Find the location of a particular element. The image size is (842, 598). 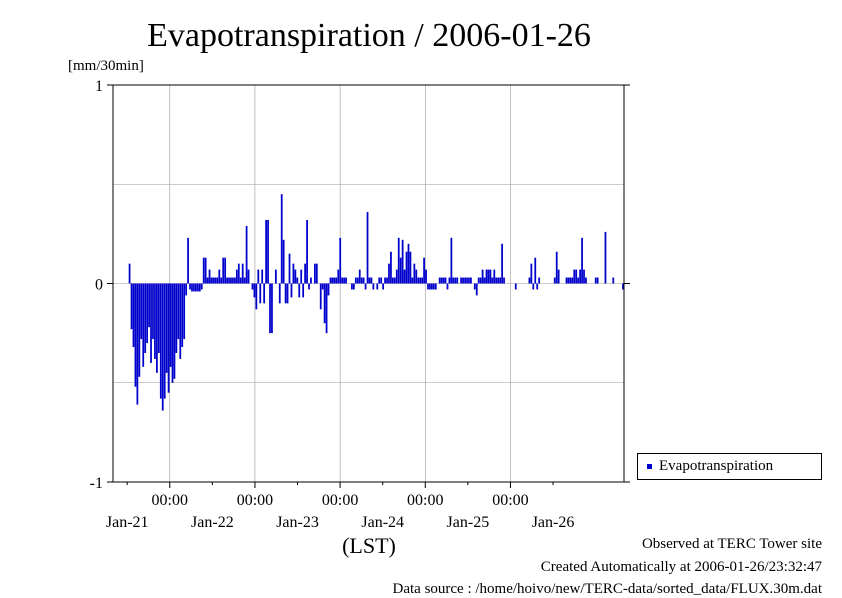

x-date-label: Jan-21 is located at coordinates (127, 522).